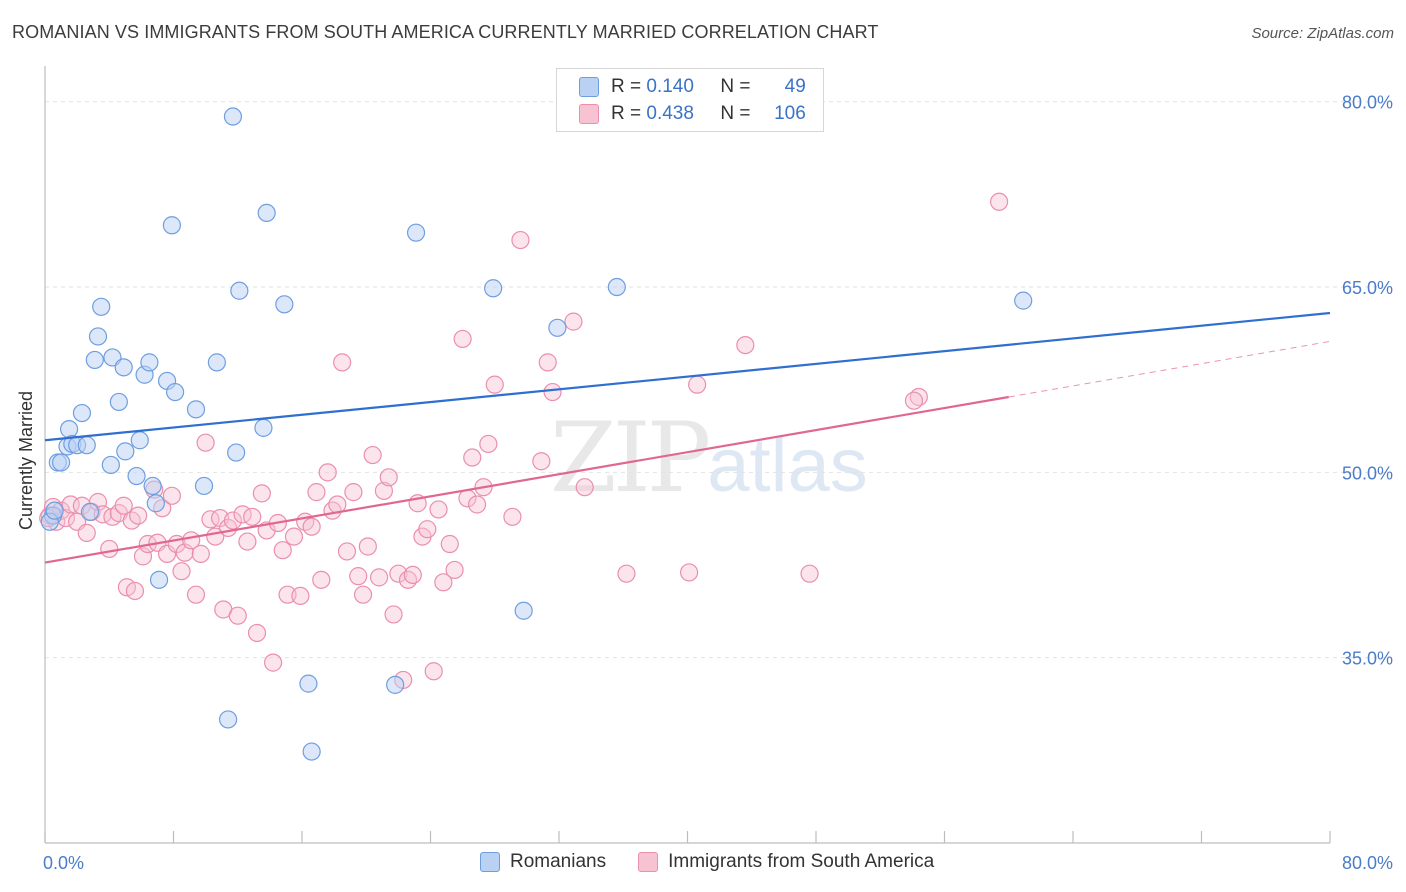 Image resolution: width=1406 pixels, height=892 pixels. I want to click on watermark-zip: ZIP, so click(630, 458).